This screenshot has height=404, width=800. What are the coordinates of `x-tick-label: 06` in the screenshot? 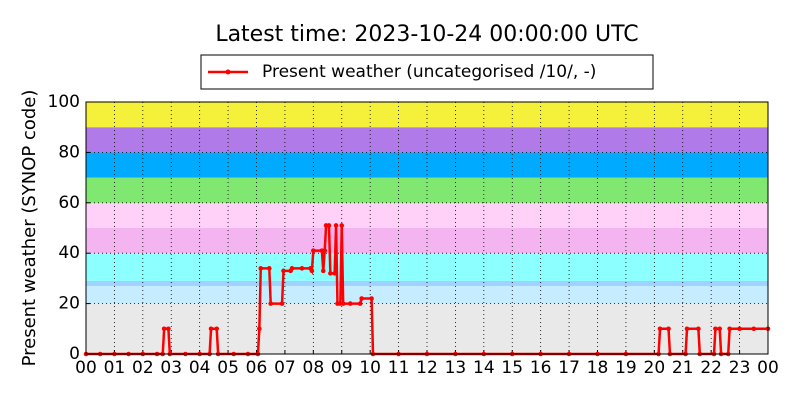 It's located at (257, 368).